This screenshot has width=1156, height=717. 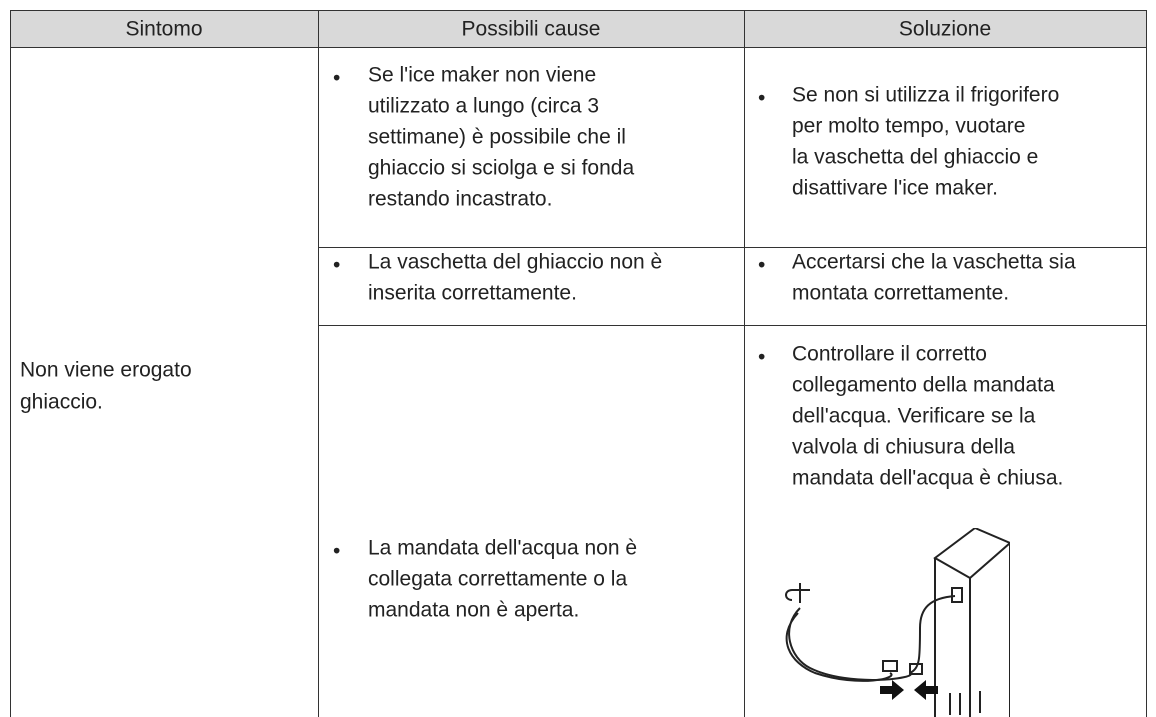 I want to click on cause-text: restando incastrato., so click(x=460, y=199).